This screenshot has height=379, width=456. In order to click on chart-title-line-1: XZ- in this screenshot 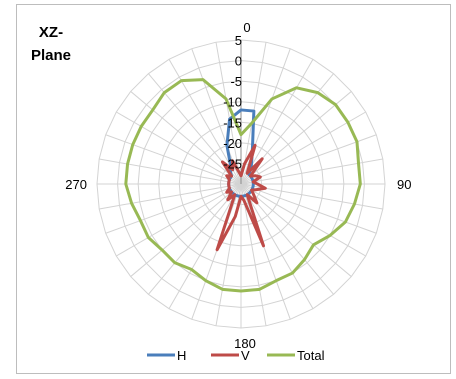, I will do `click(51, 32)`.